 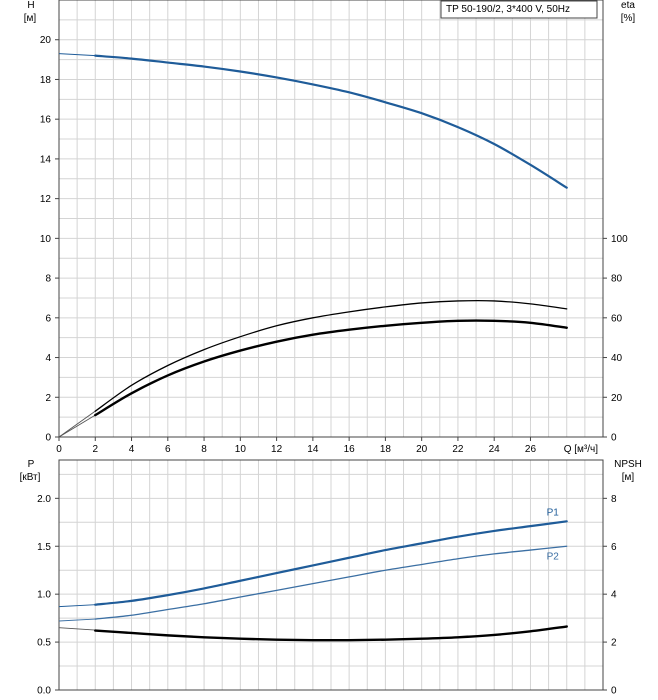 What do you see at coordinates (48, 438) in the screenshot?
I see `y-left-tick-label: 0` at bounding box center [48, 438].